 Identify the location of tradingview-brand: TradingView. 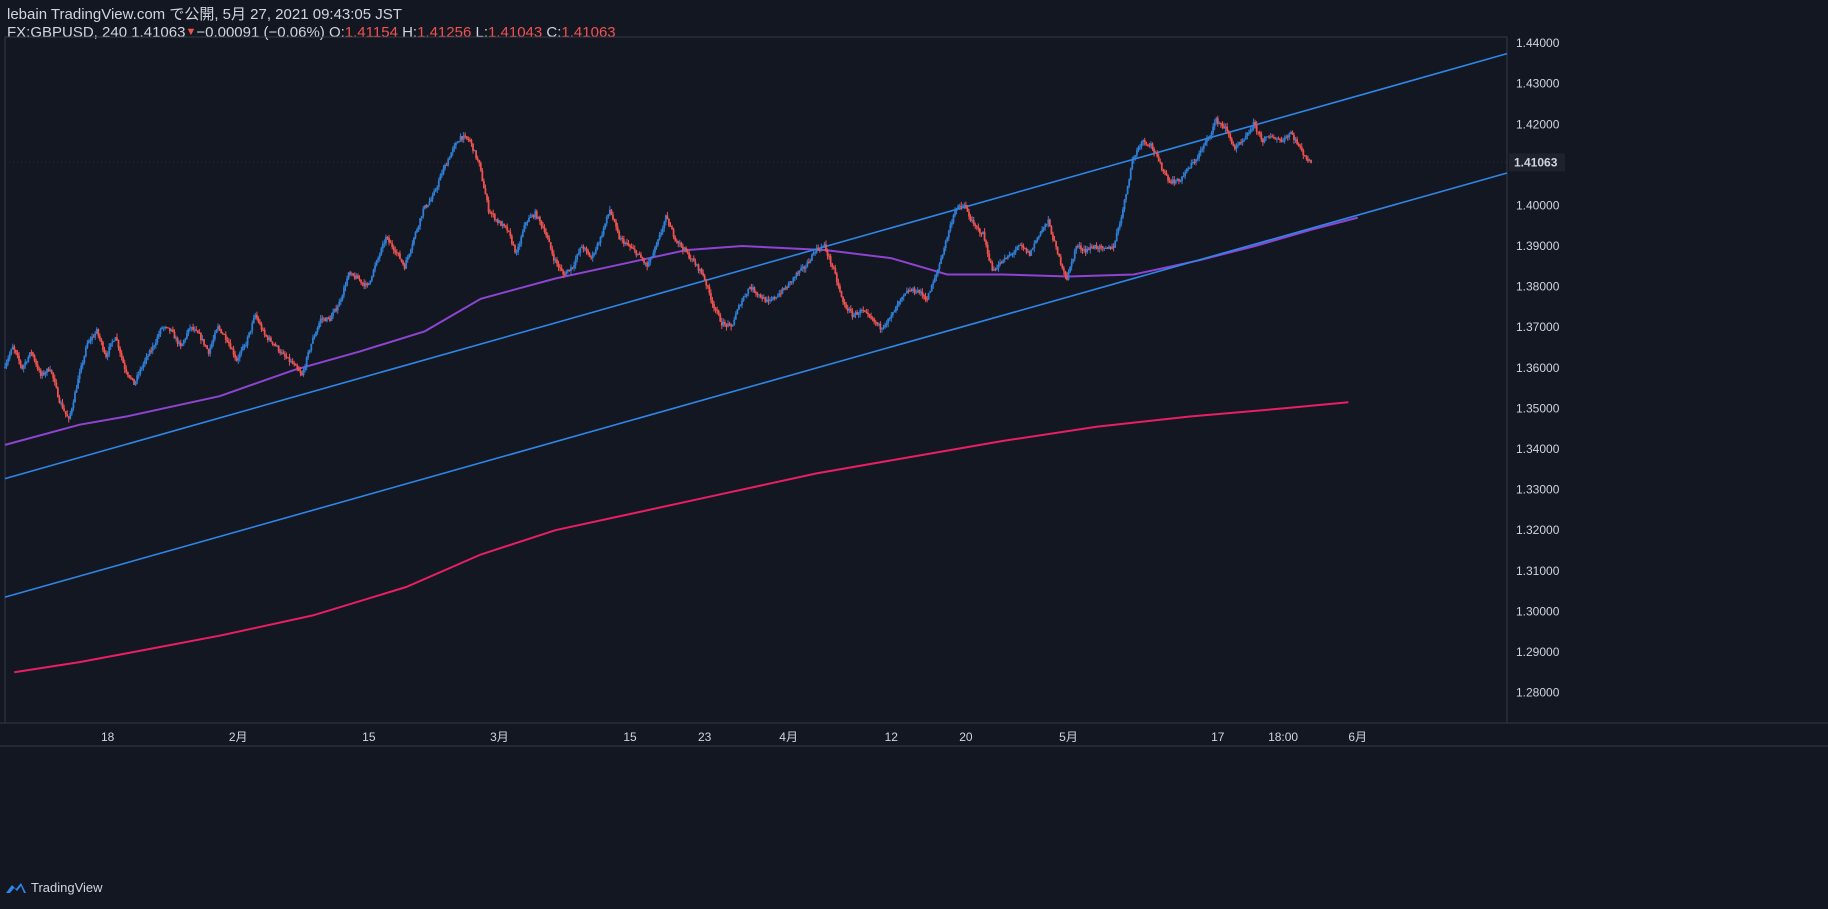
(54, 887).